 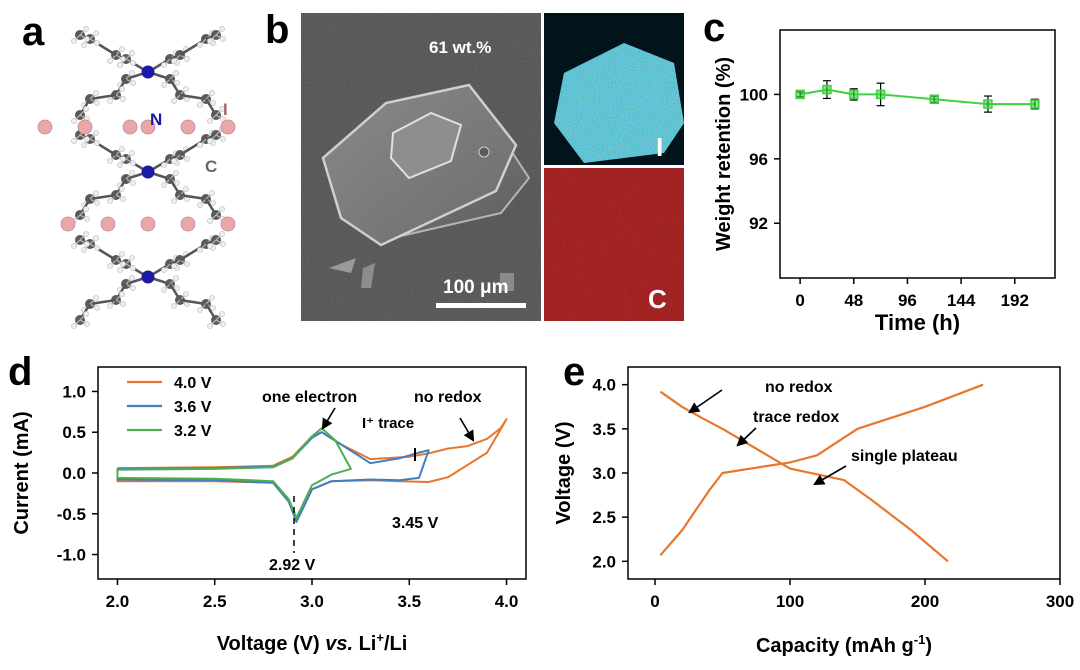 I want to click on x-axis-title-e-sup: -1, so click(x=920, y=639).